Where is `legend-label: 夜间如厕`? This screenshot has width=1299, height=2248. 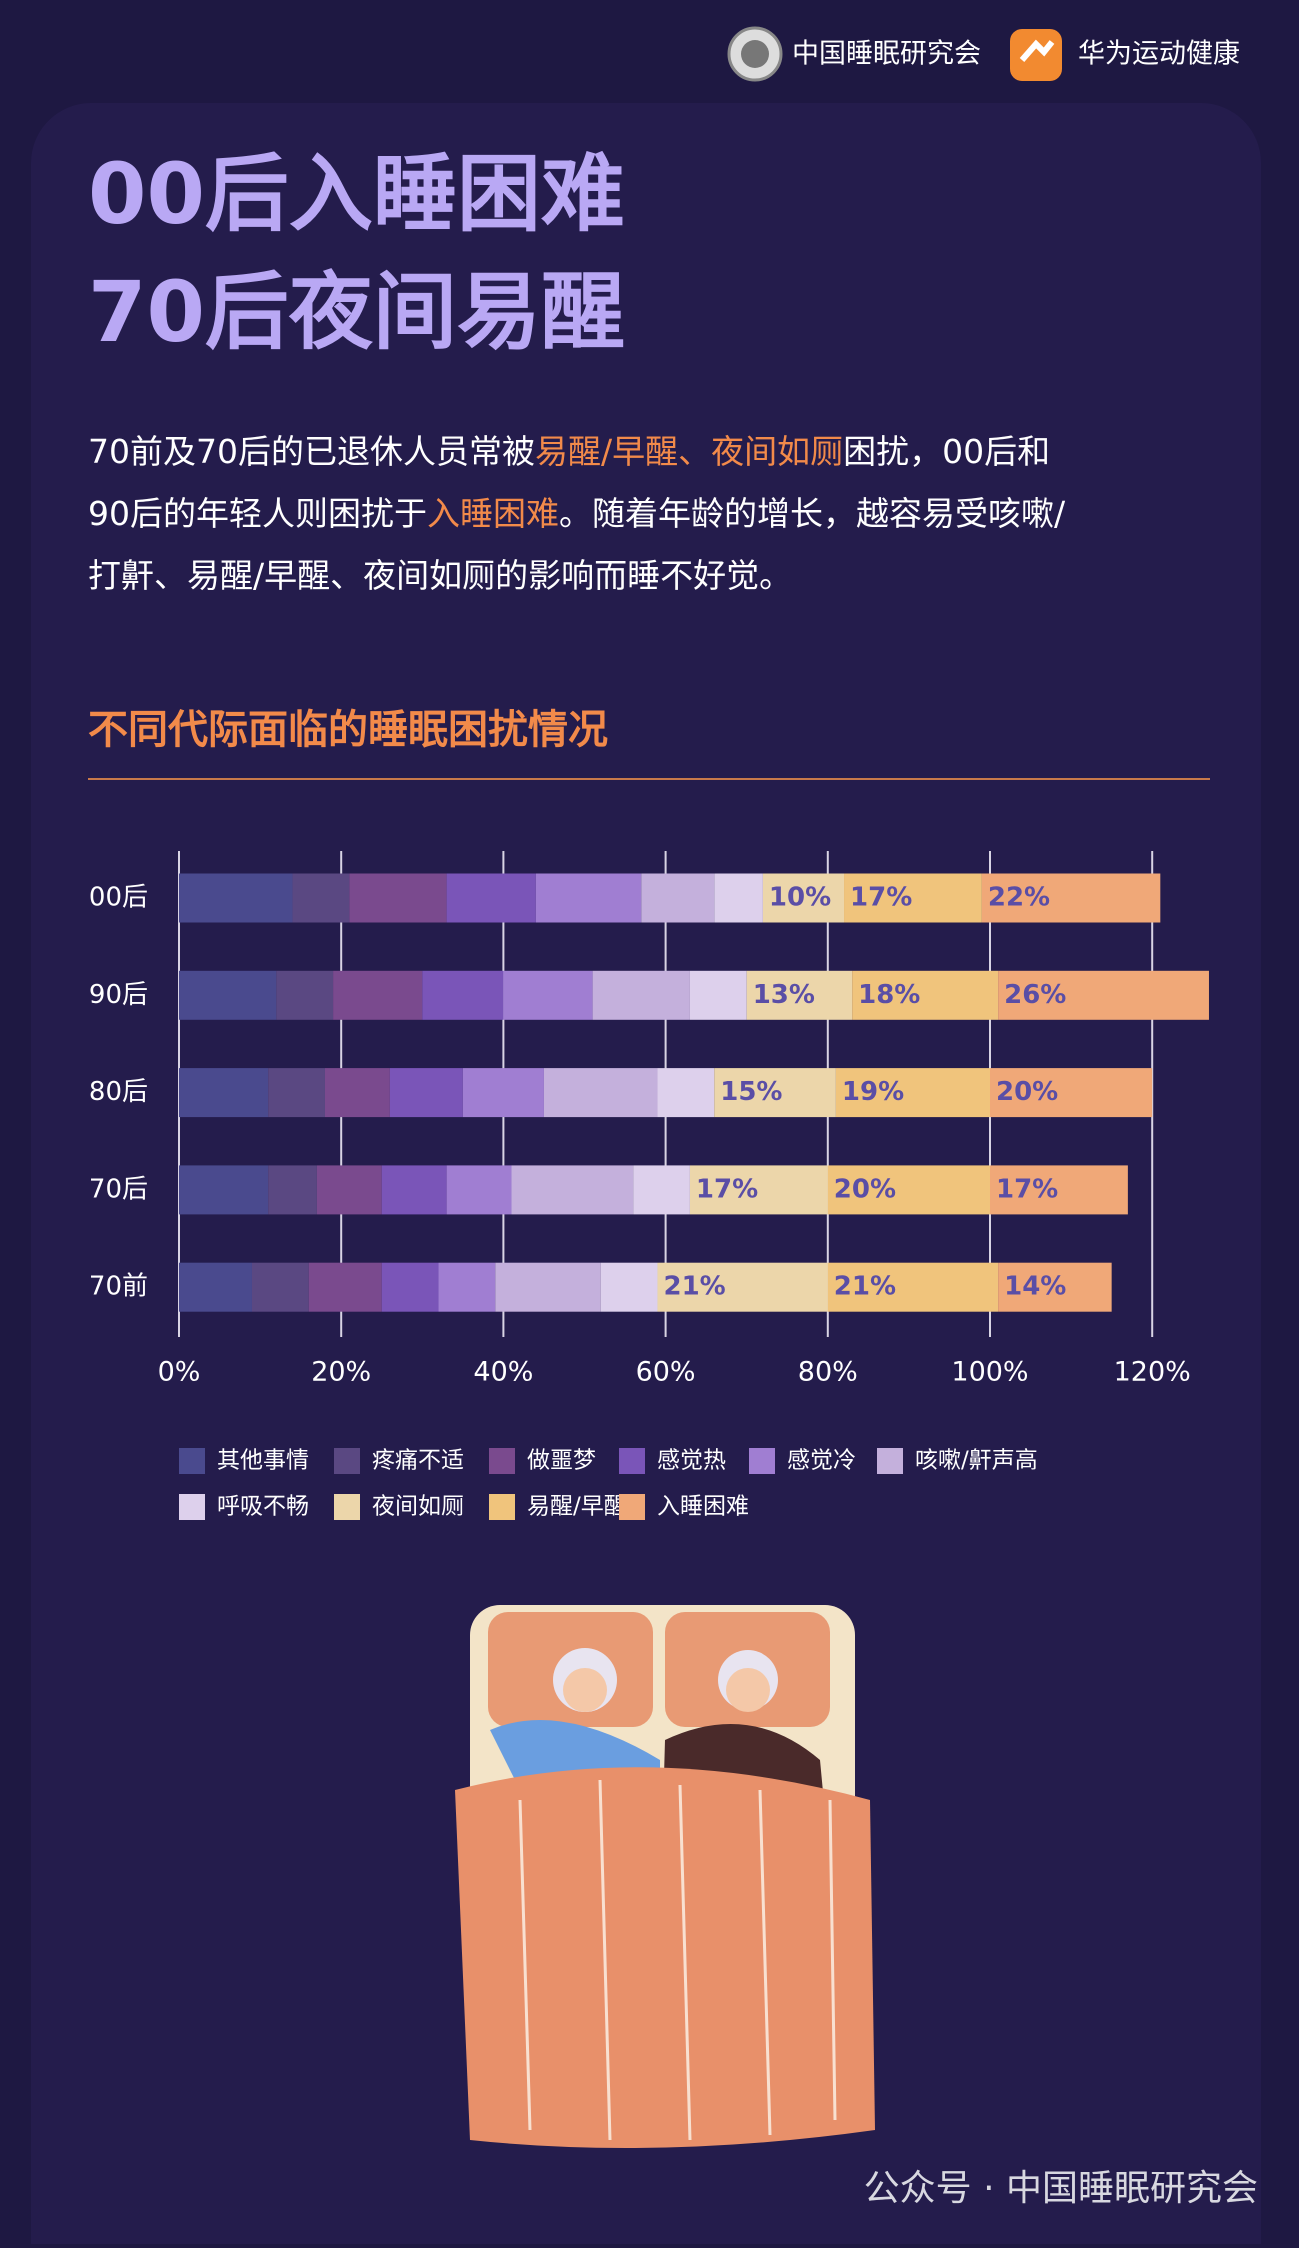
legend-label: 夜间如厕 is located at coordinates (418, 1507).